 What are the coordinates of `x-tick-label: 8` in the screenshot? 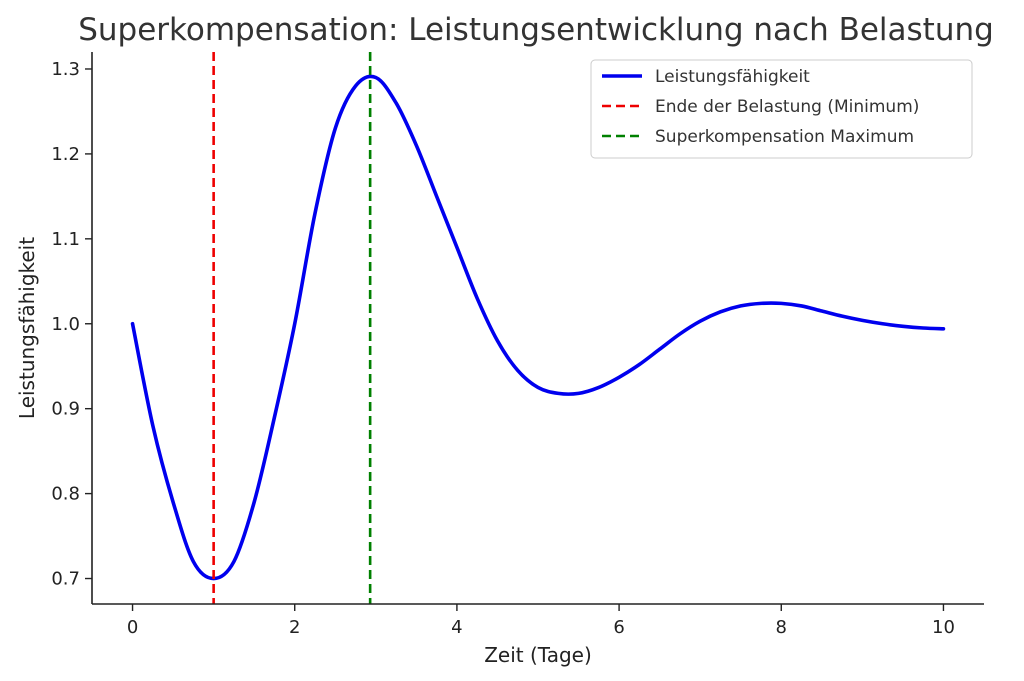 It's located at (781, 627).